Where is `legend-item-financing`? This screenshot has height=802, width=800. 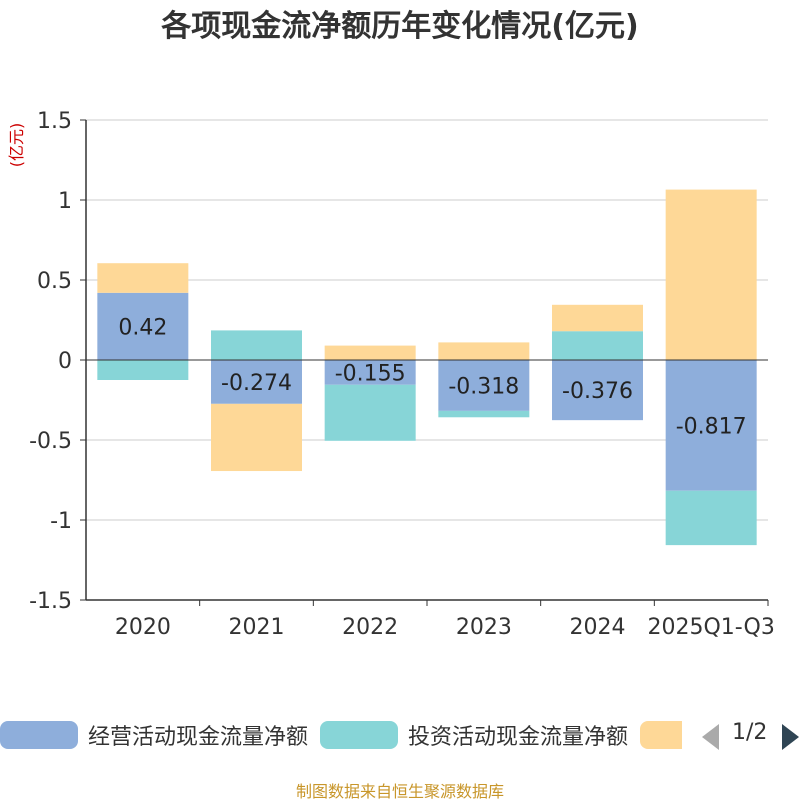
legend-item-financing is located at coordinates (661, 735).